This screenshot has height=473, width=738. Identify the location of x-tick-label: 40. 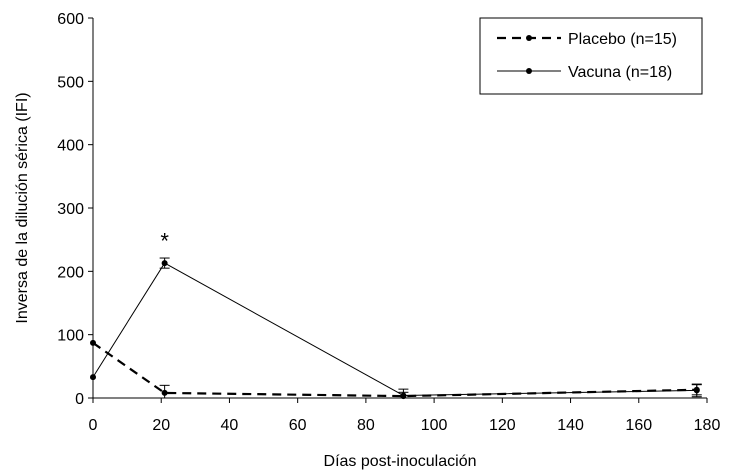
(230, 425).